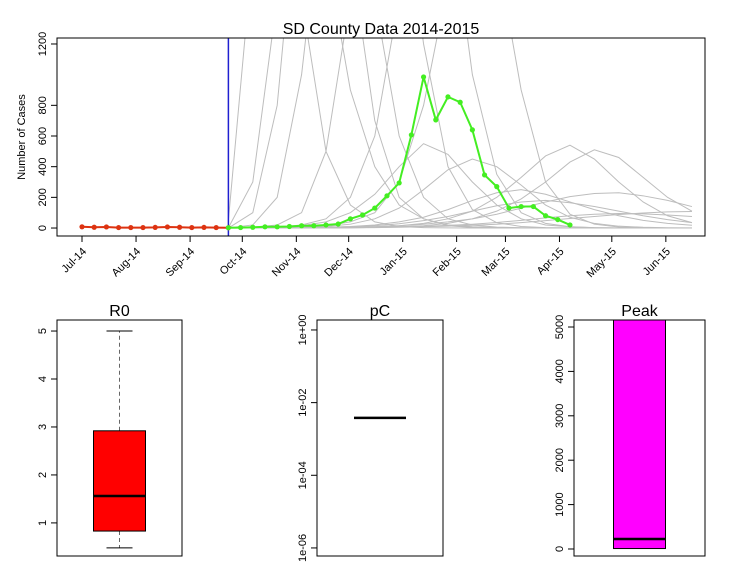 The image size is (750, 586). Describe the element at coordinates (303, 475) in the screenshot. I see `y-tick-label: 1e-04` at that location.